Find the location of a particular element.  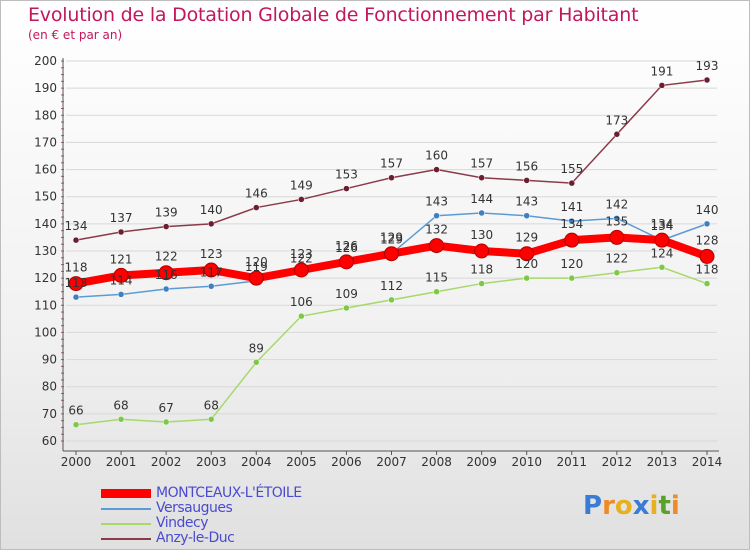

data-label: 160 is located at coordinates (436, 156).